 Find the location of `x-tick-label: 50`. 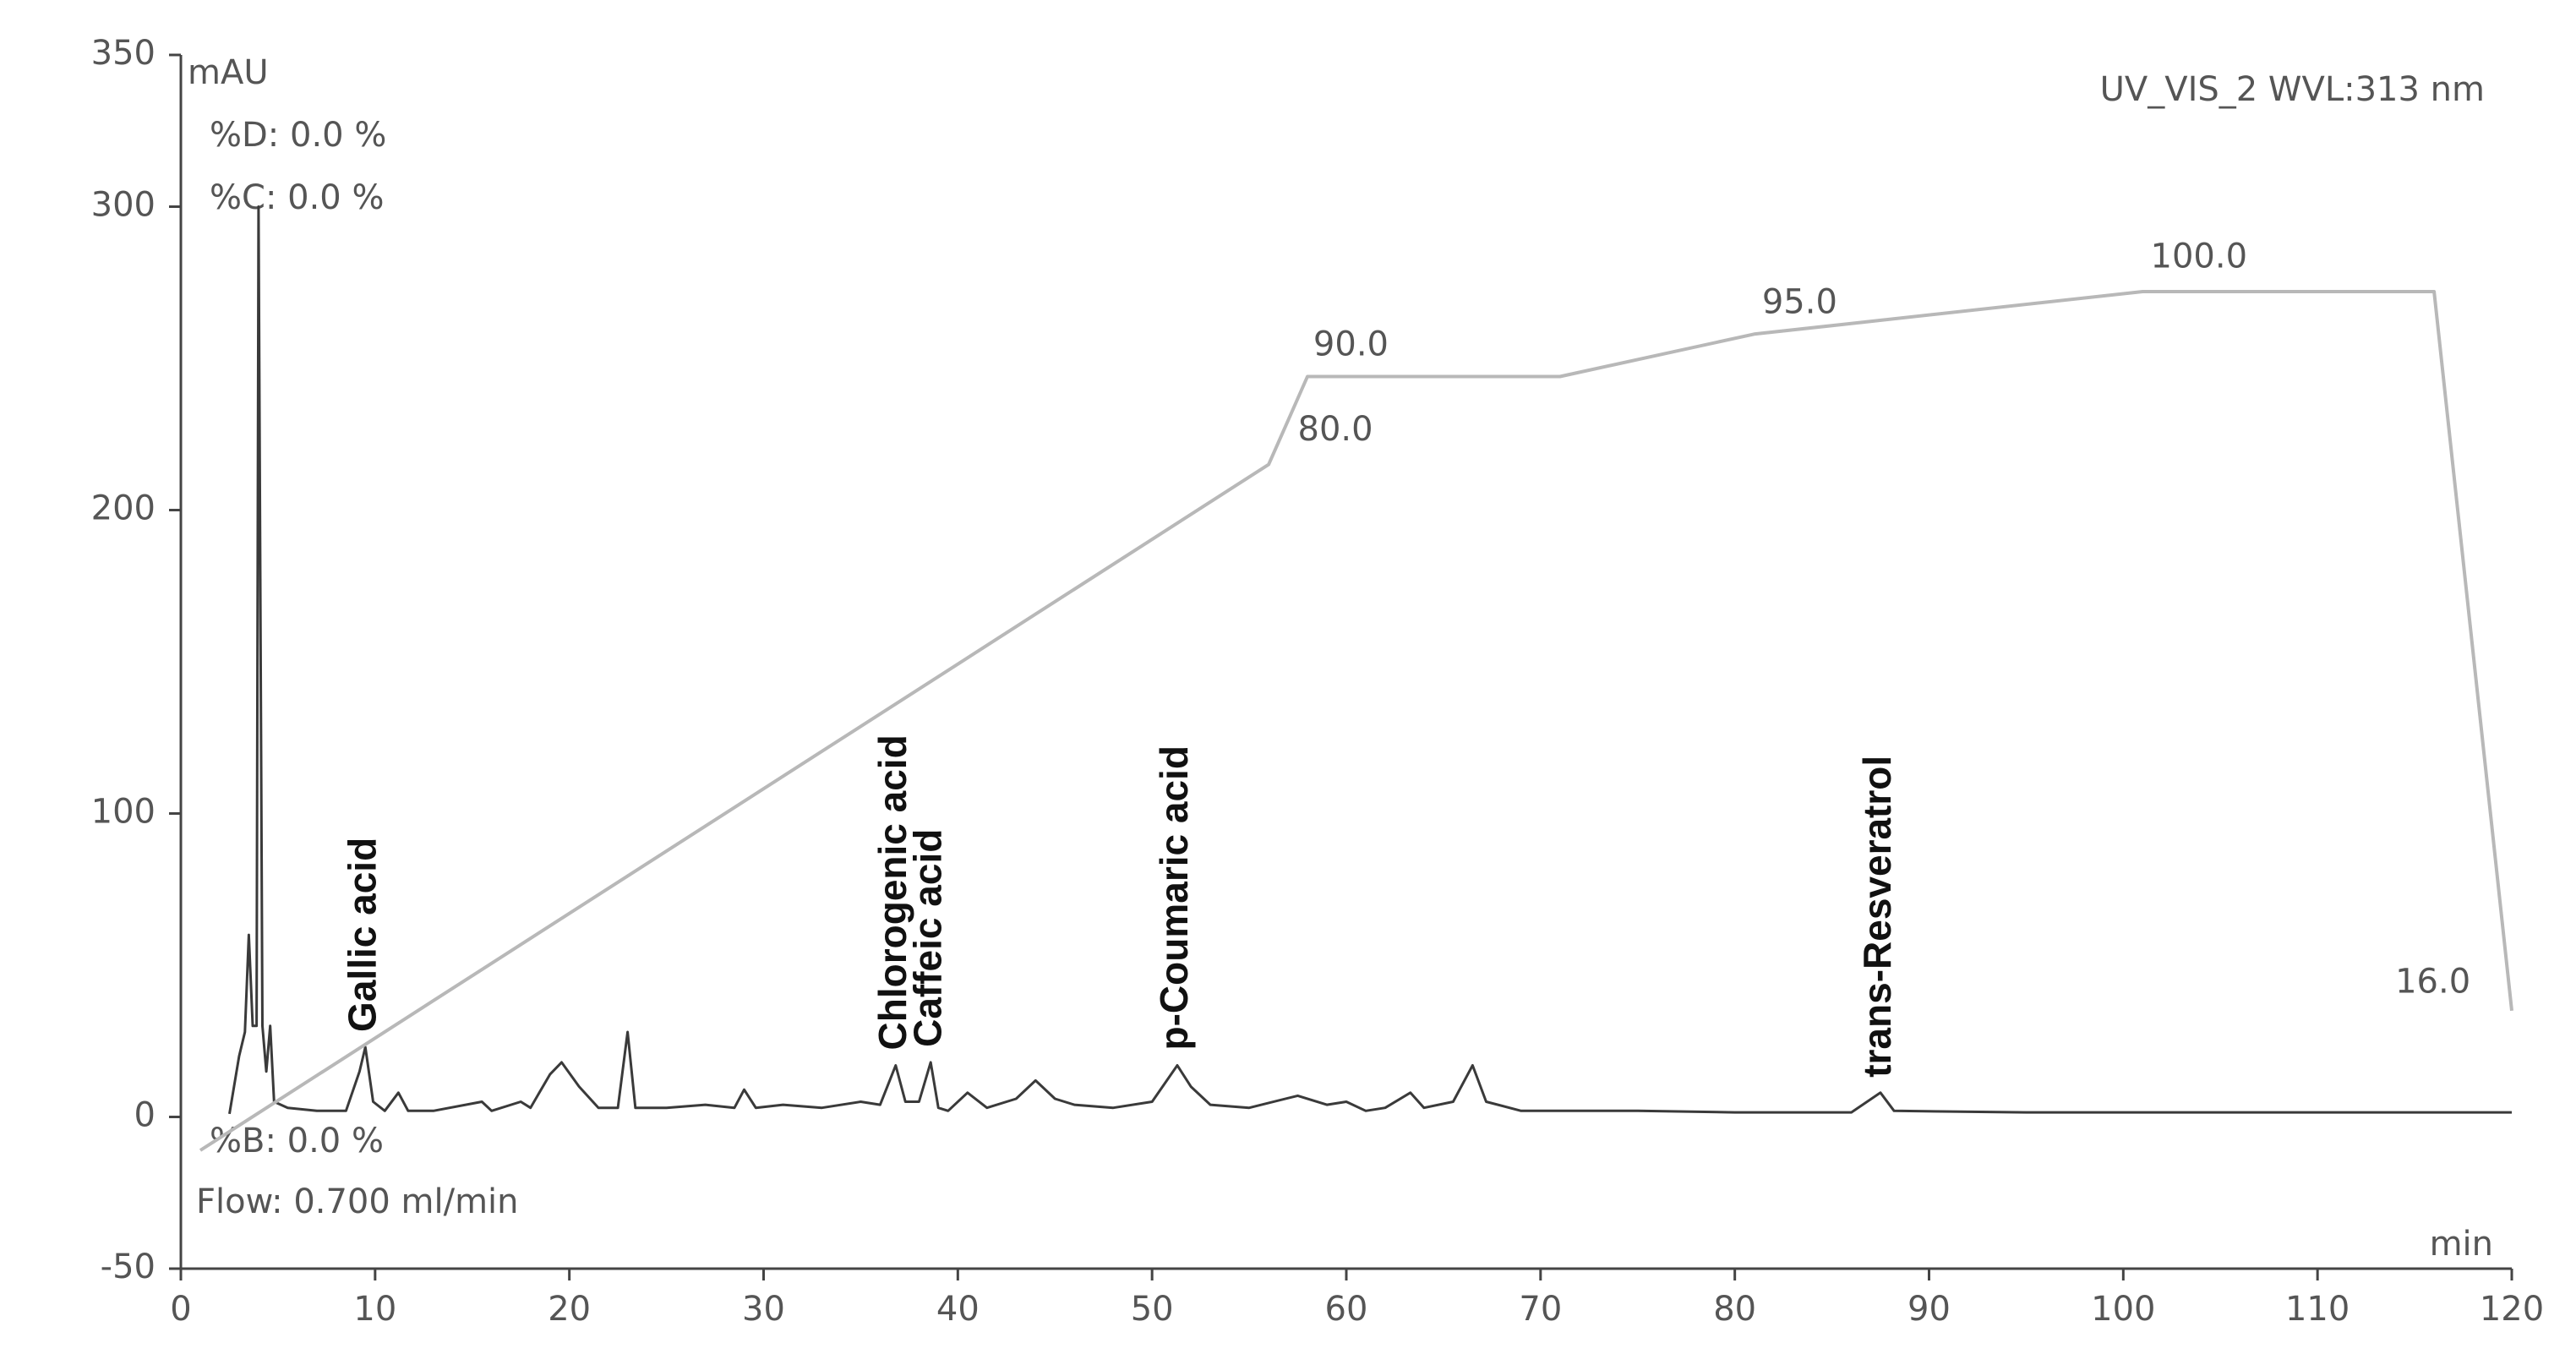

x-tick-label: 50 is located at coordinates (1152, 1309).